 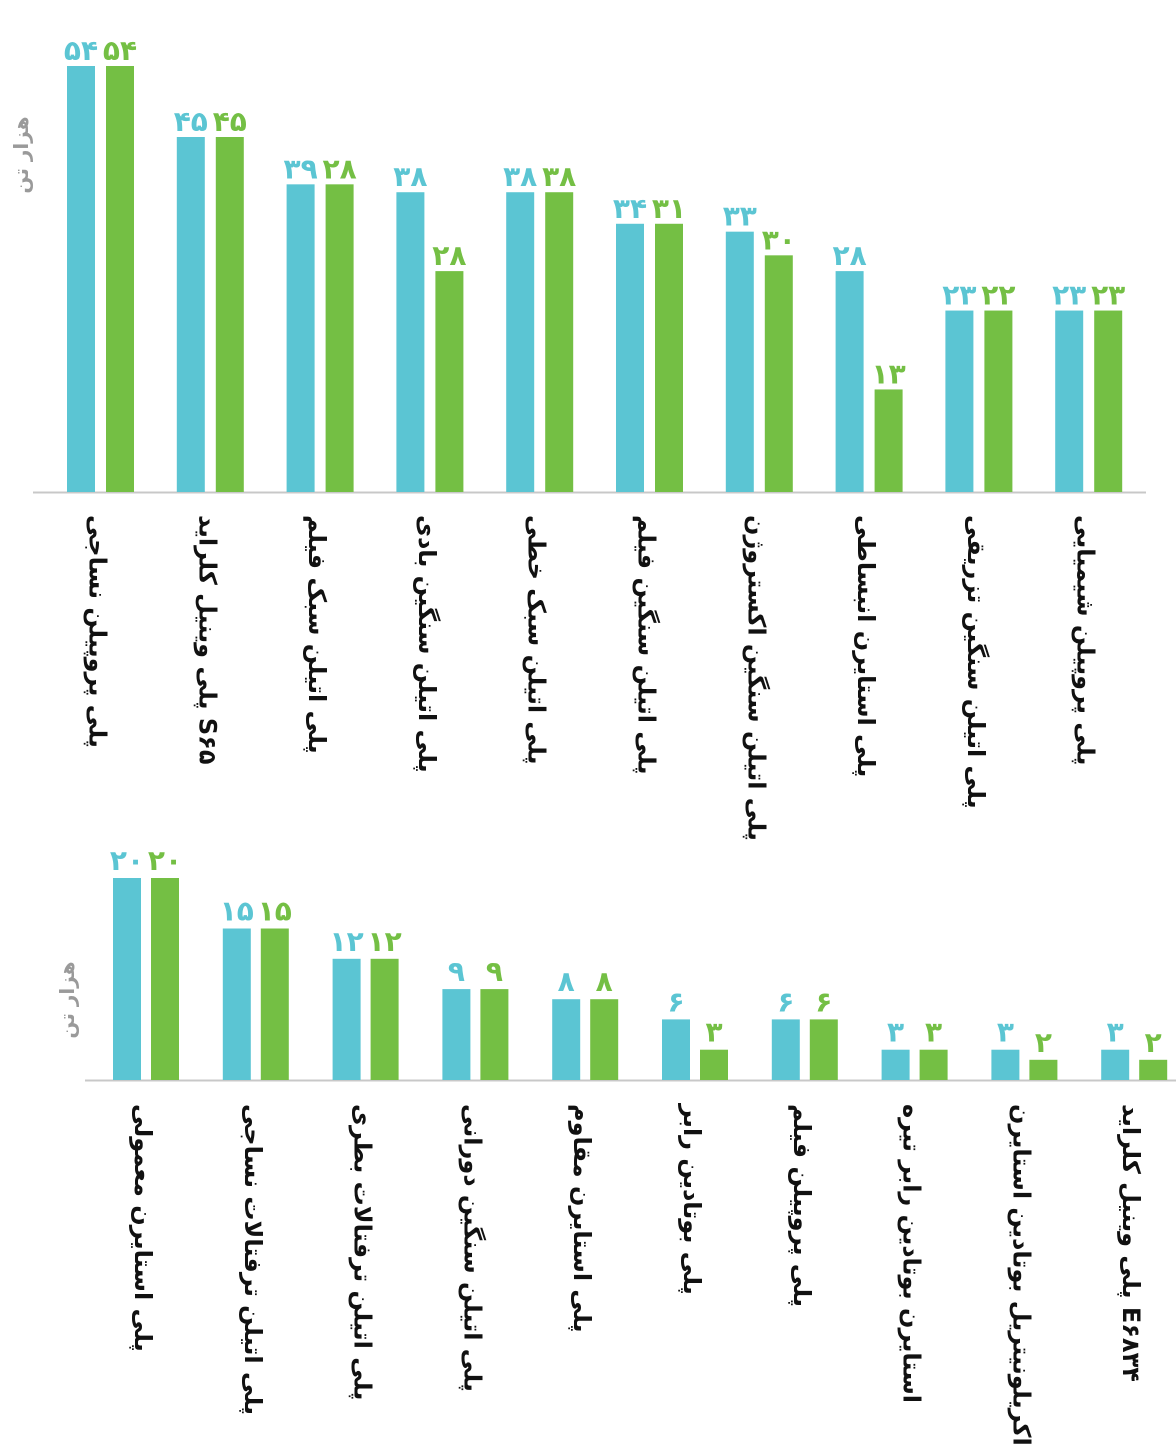 What do you see at coordinates (933, 1032) in the screenshot?
I see `data-label-series2-8: ۳` at bounding box center [933, 1032].